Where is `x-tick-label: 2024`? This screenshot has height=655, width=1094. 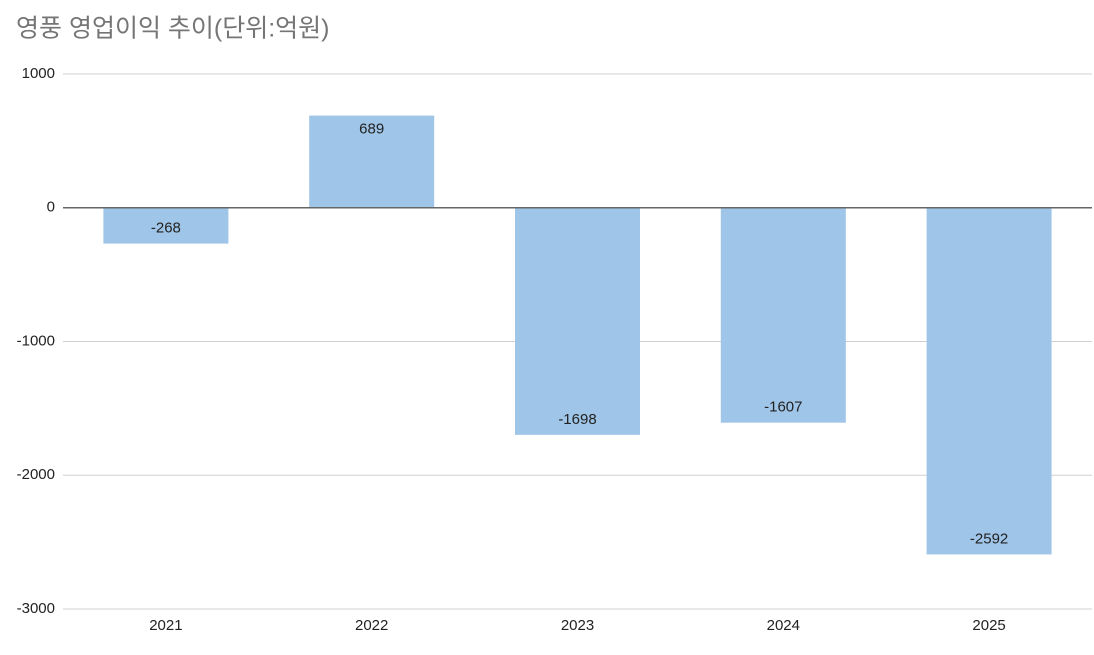
x-tick-label: 2024 is located at coordinates (783, 625).